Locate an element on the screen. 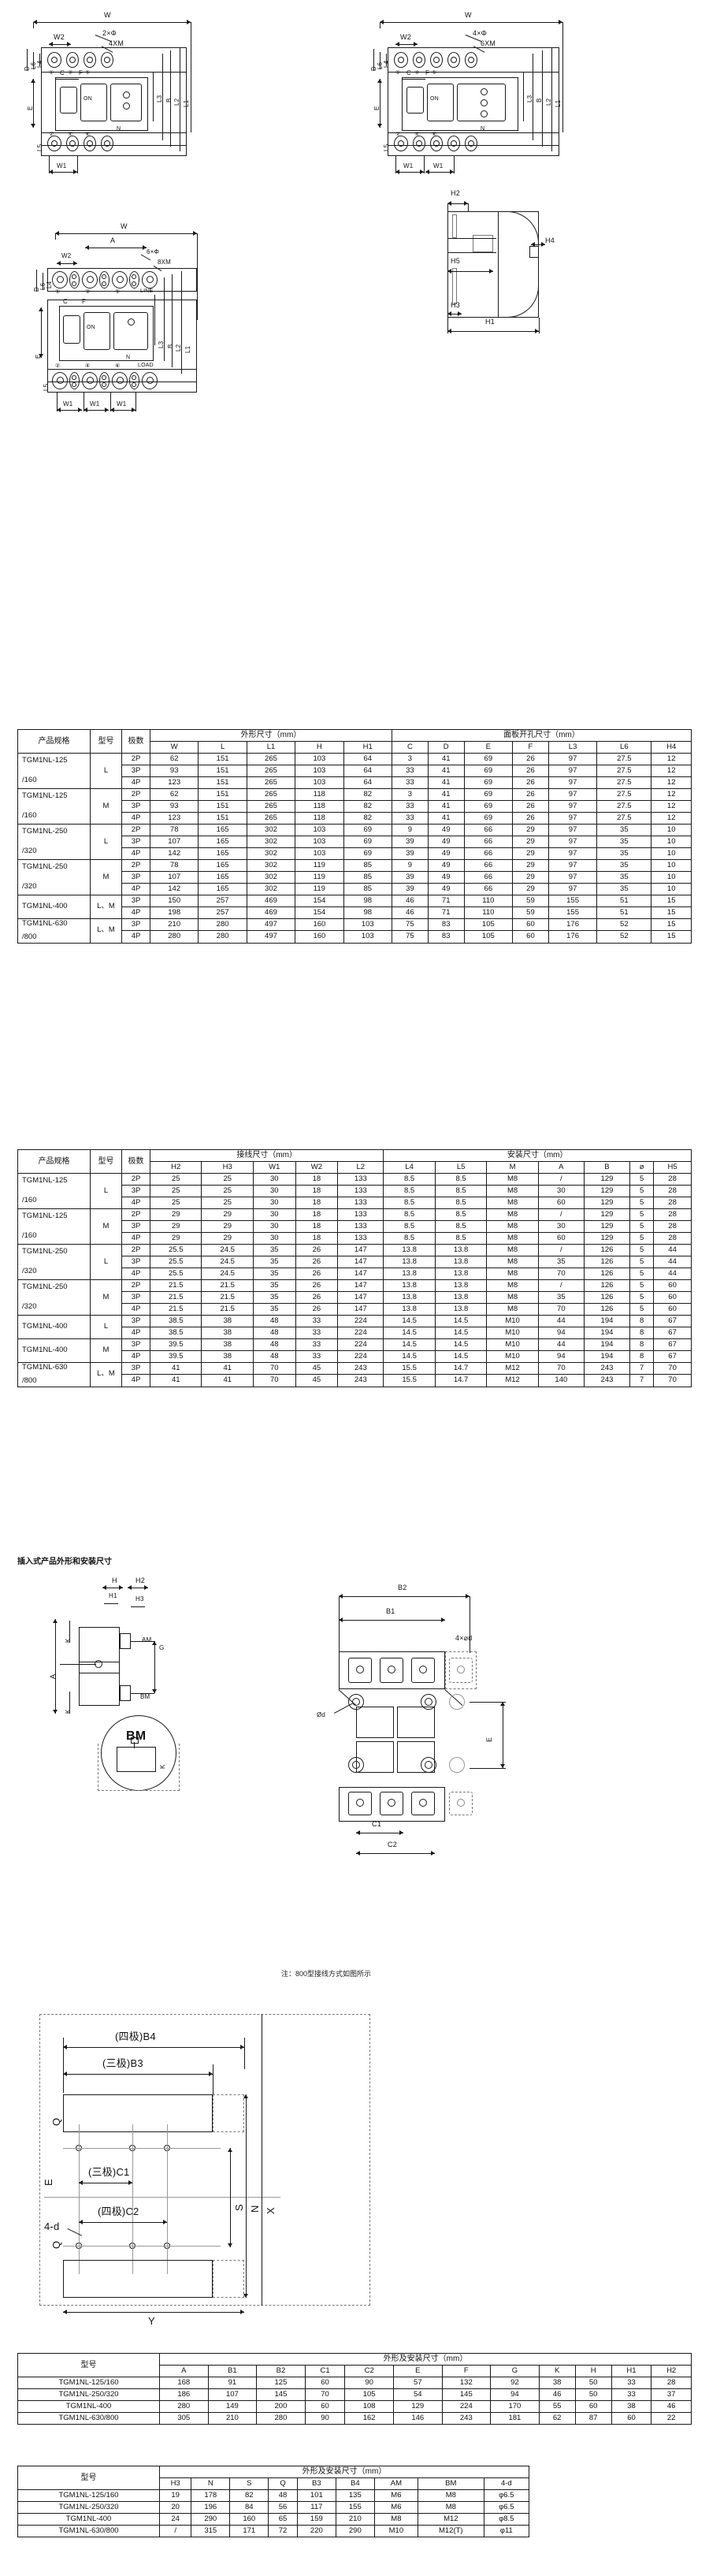 The width and height of the screenshot is (709, 2576). cell-H2: 25.5 is located at coordinates (175, 1274).